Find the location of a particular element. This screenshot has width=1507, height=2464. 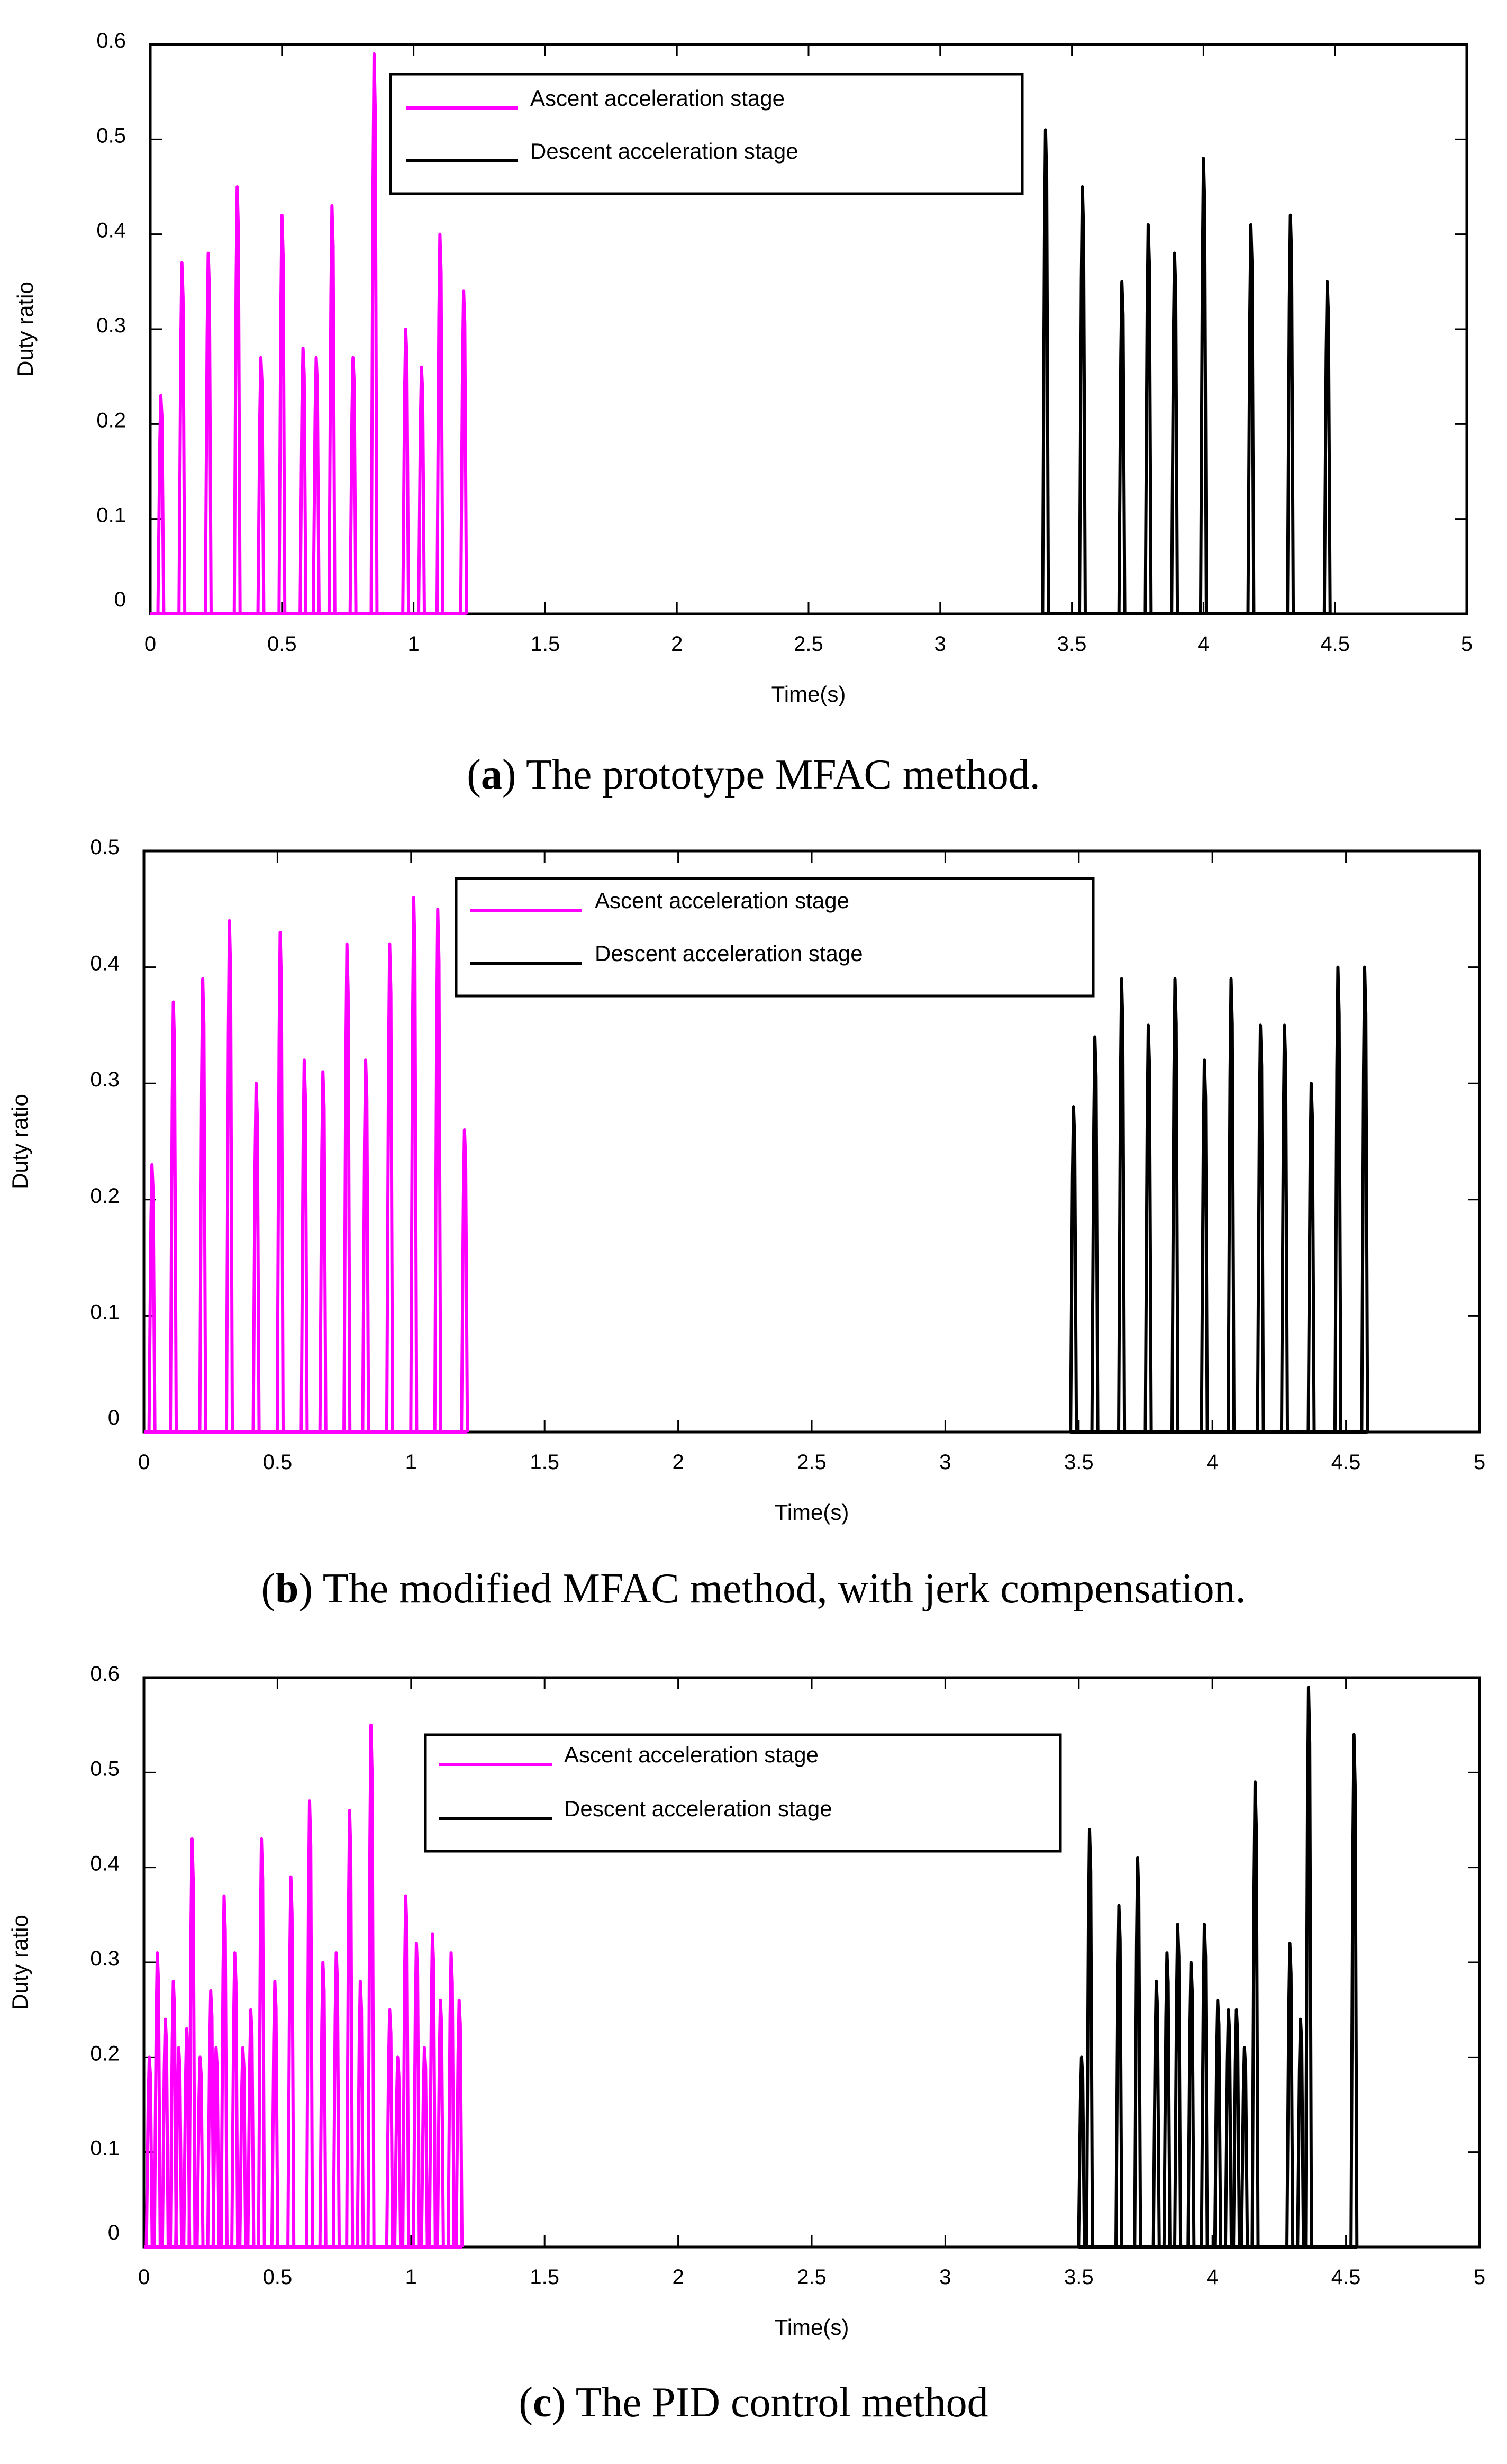

y-tick-label: 0.5 is located at coordinates (105, 1768).